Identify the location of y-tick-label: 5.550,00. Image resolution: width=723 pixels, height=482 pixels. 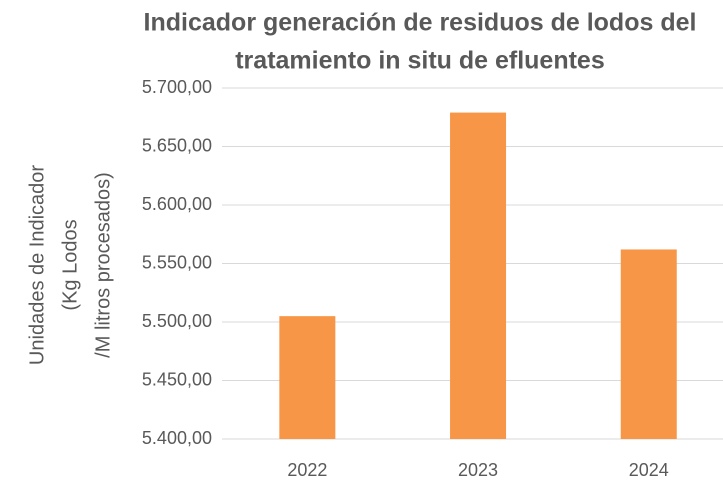
(177, 262).